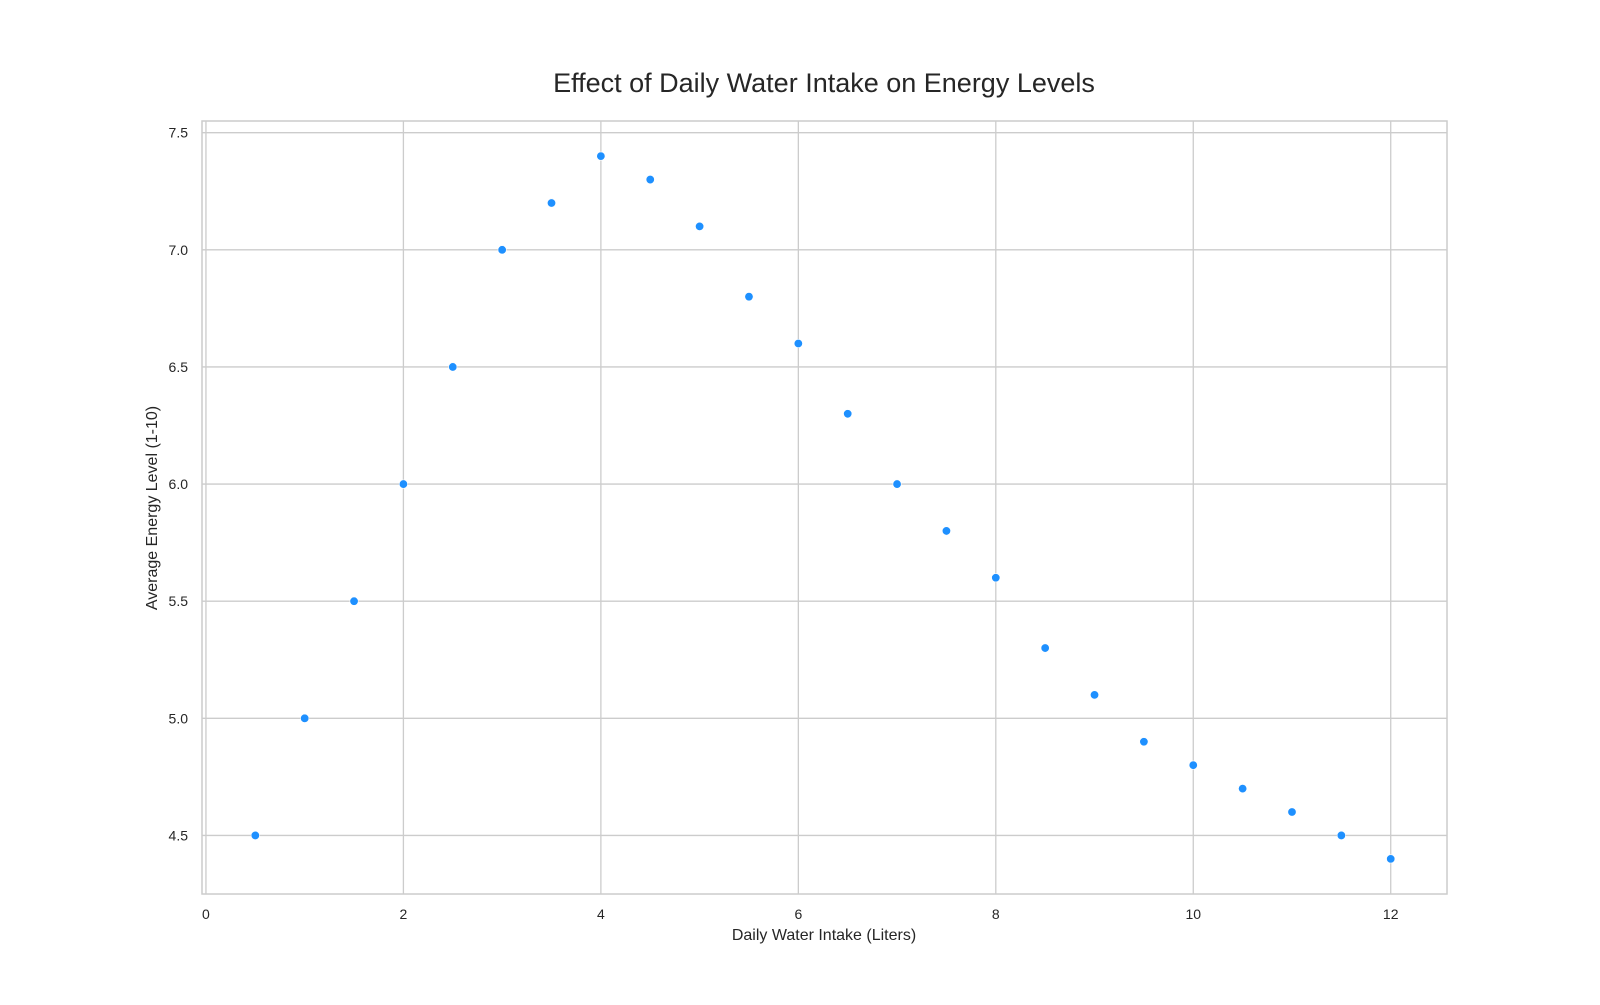 The image size is (1600, 1005). What do you see at coordinates (152, 508) in the screenshot?
I see `y-axis-label: Average Energy Level (1-10)` at bounding box center [152, 508].